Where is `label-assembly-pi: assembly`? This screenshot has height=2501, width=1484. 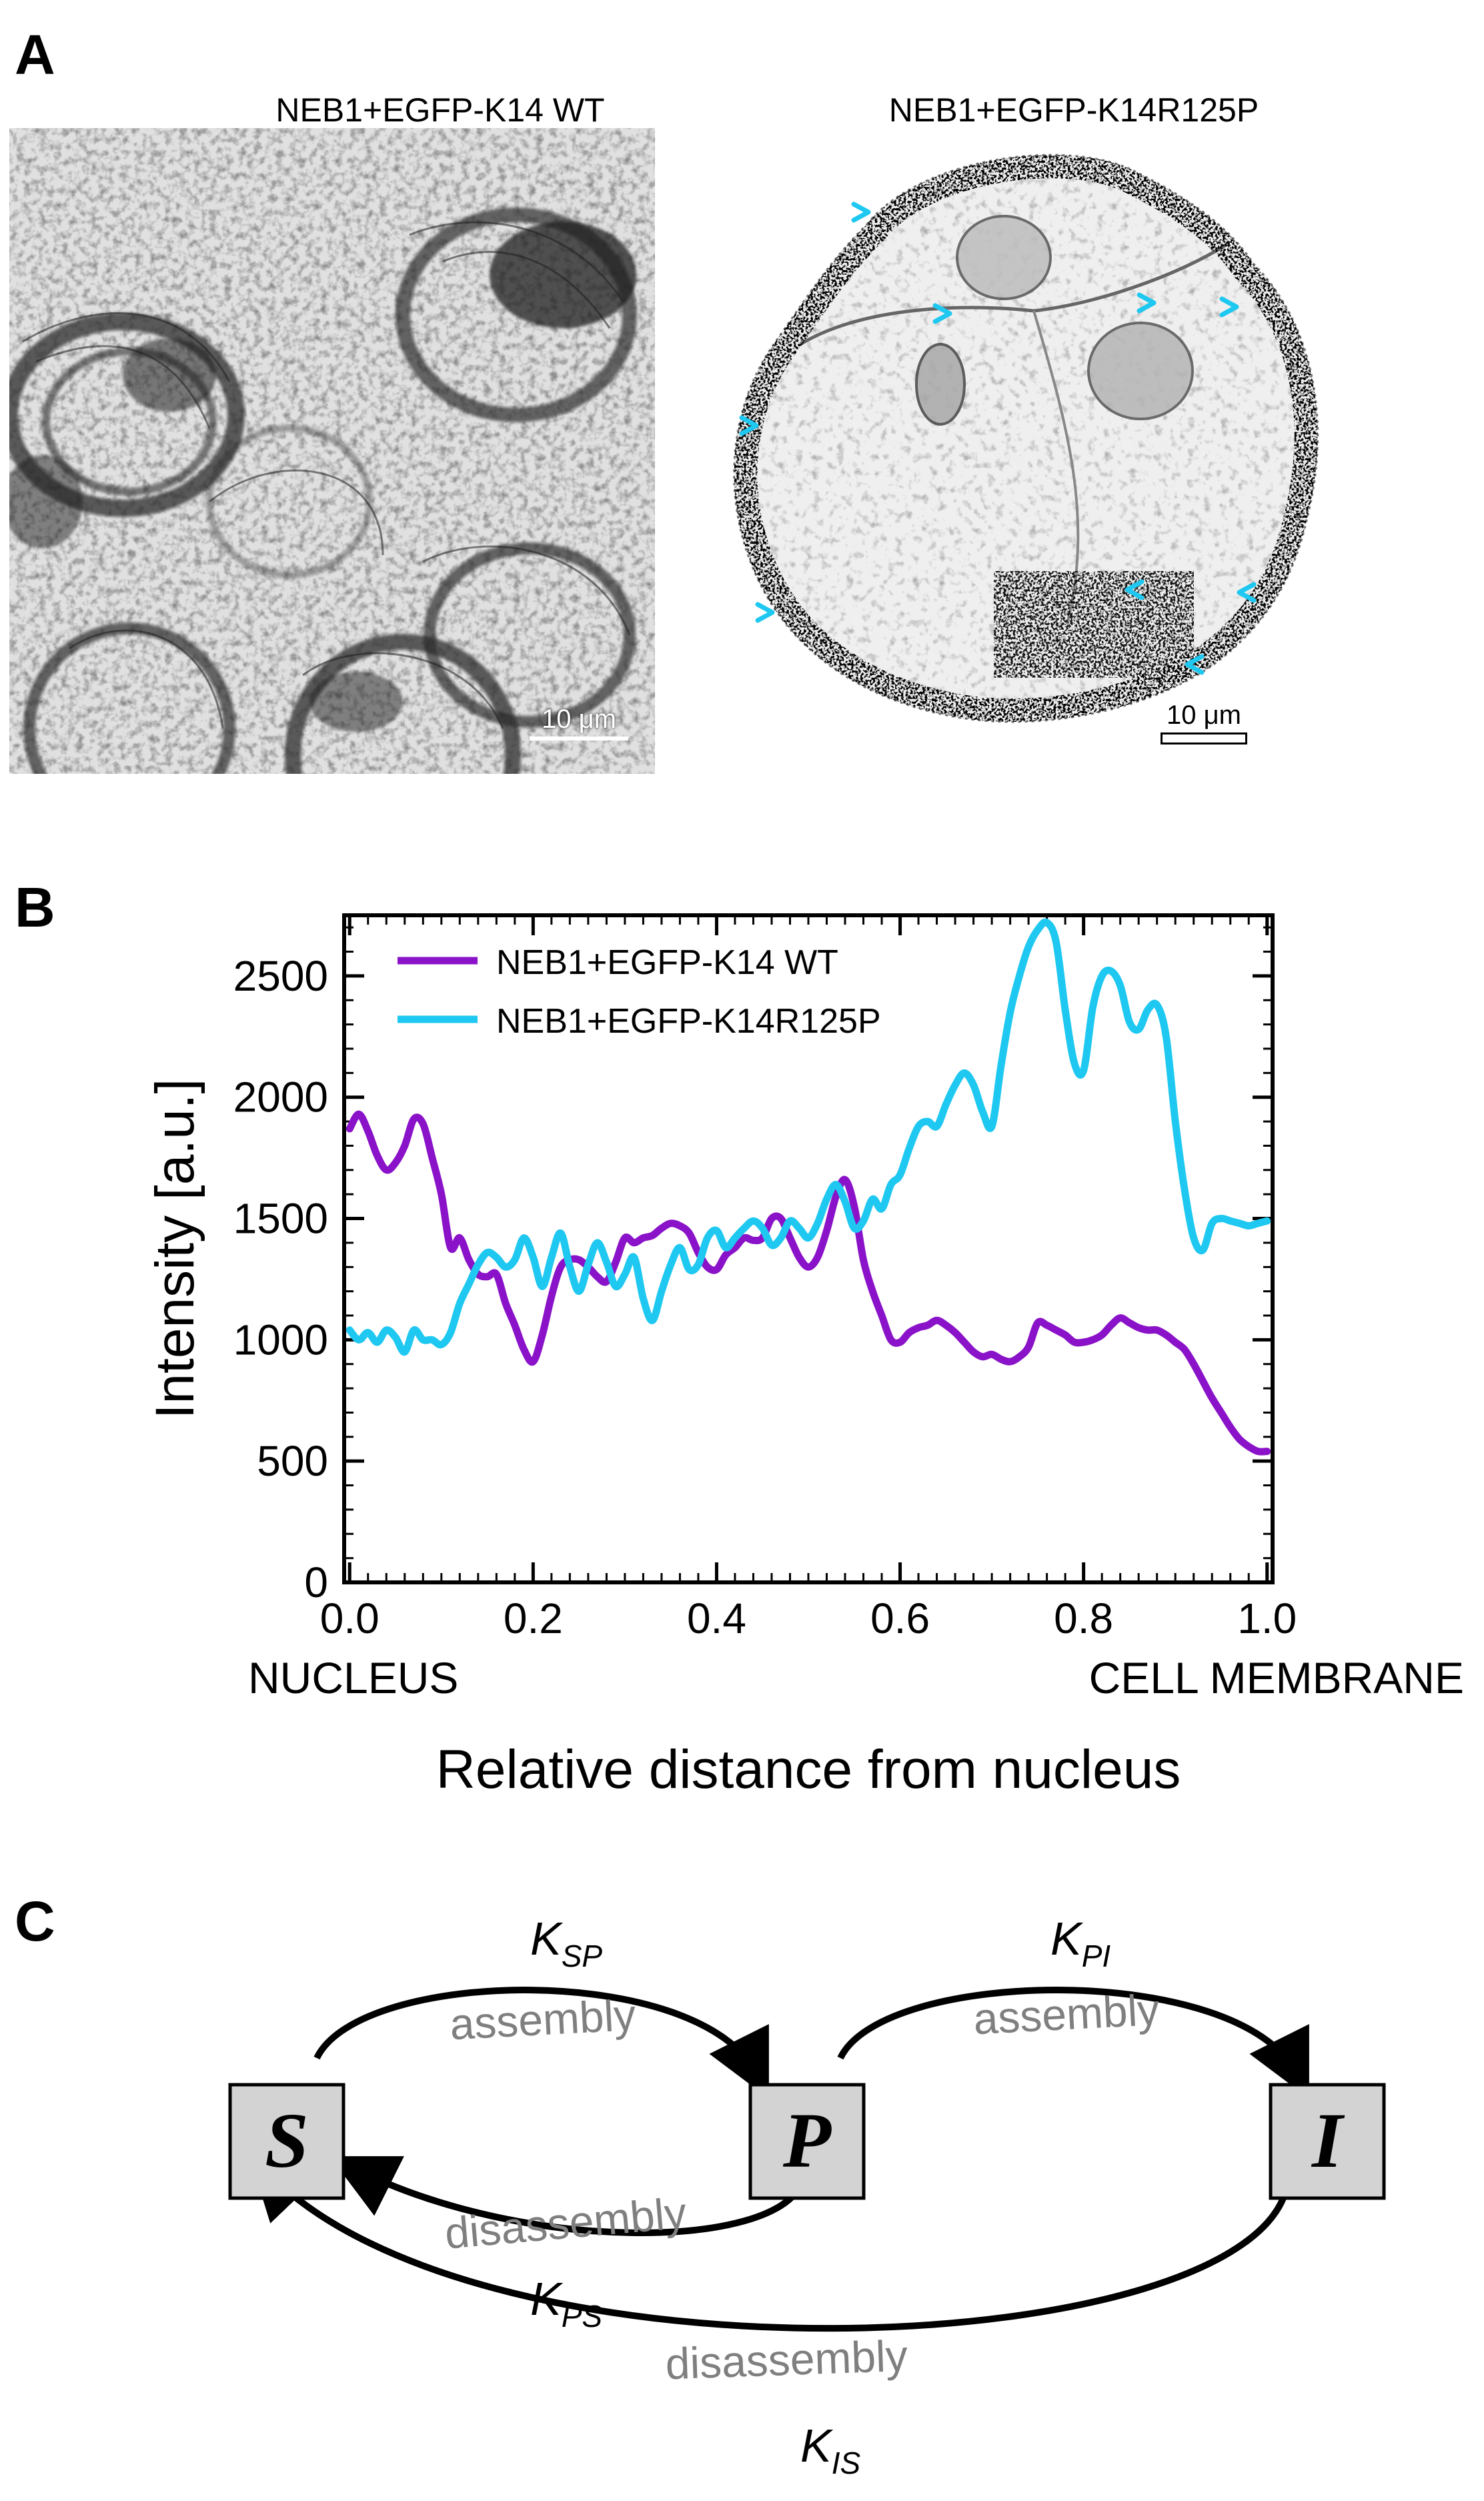 label-assembly-pi: assembly is located at coordinates (1066, 2014).